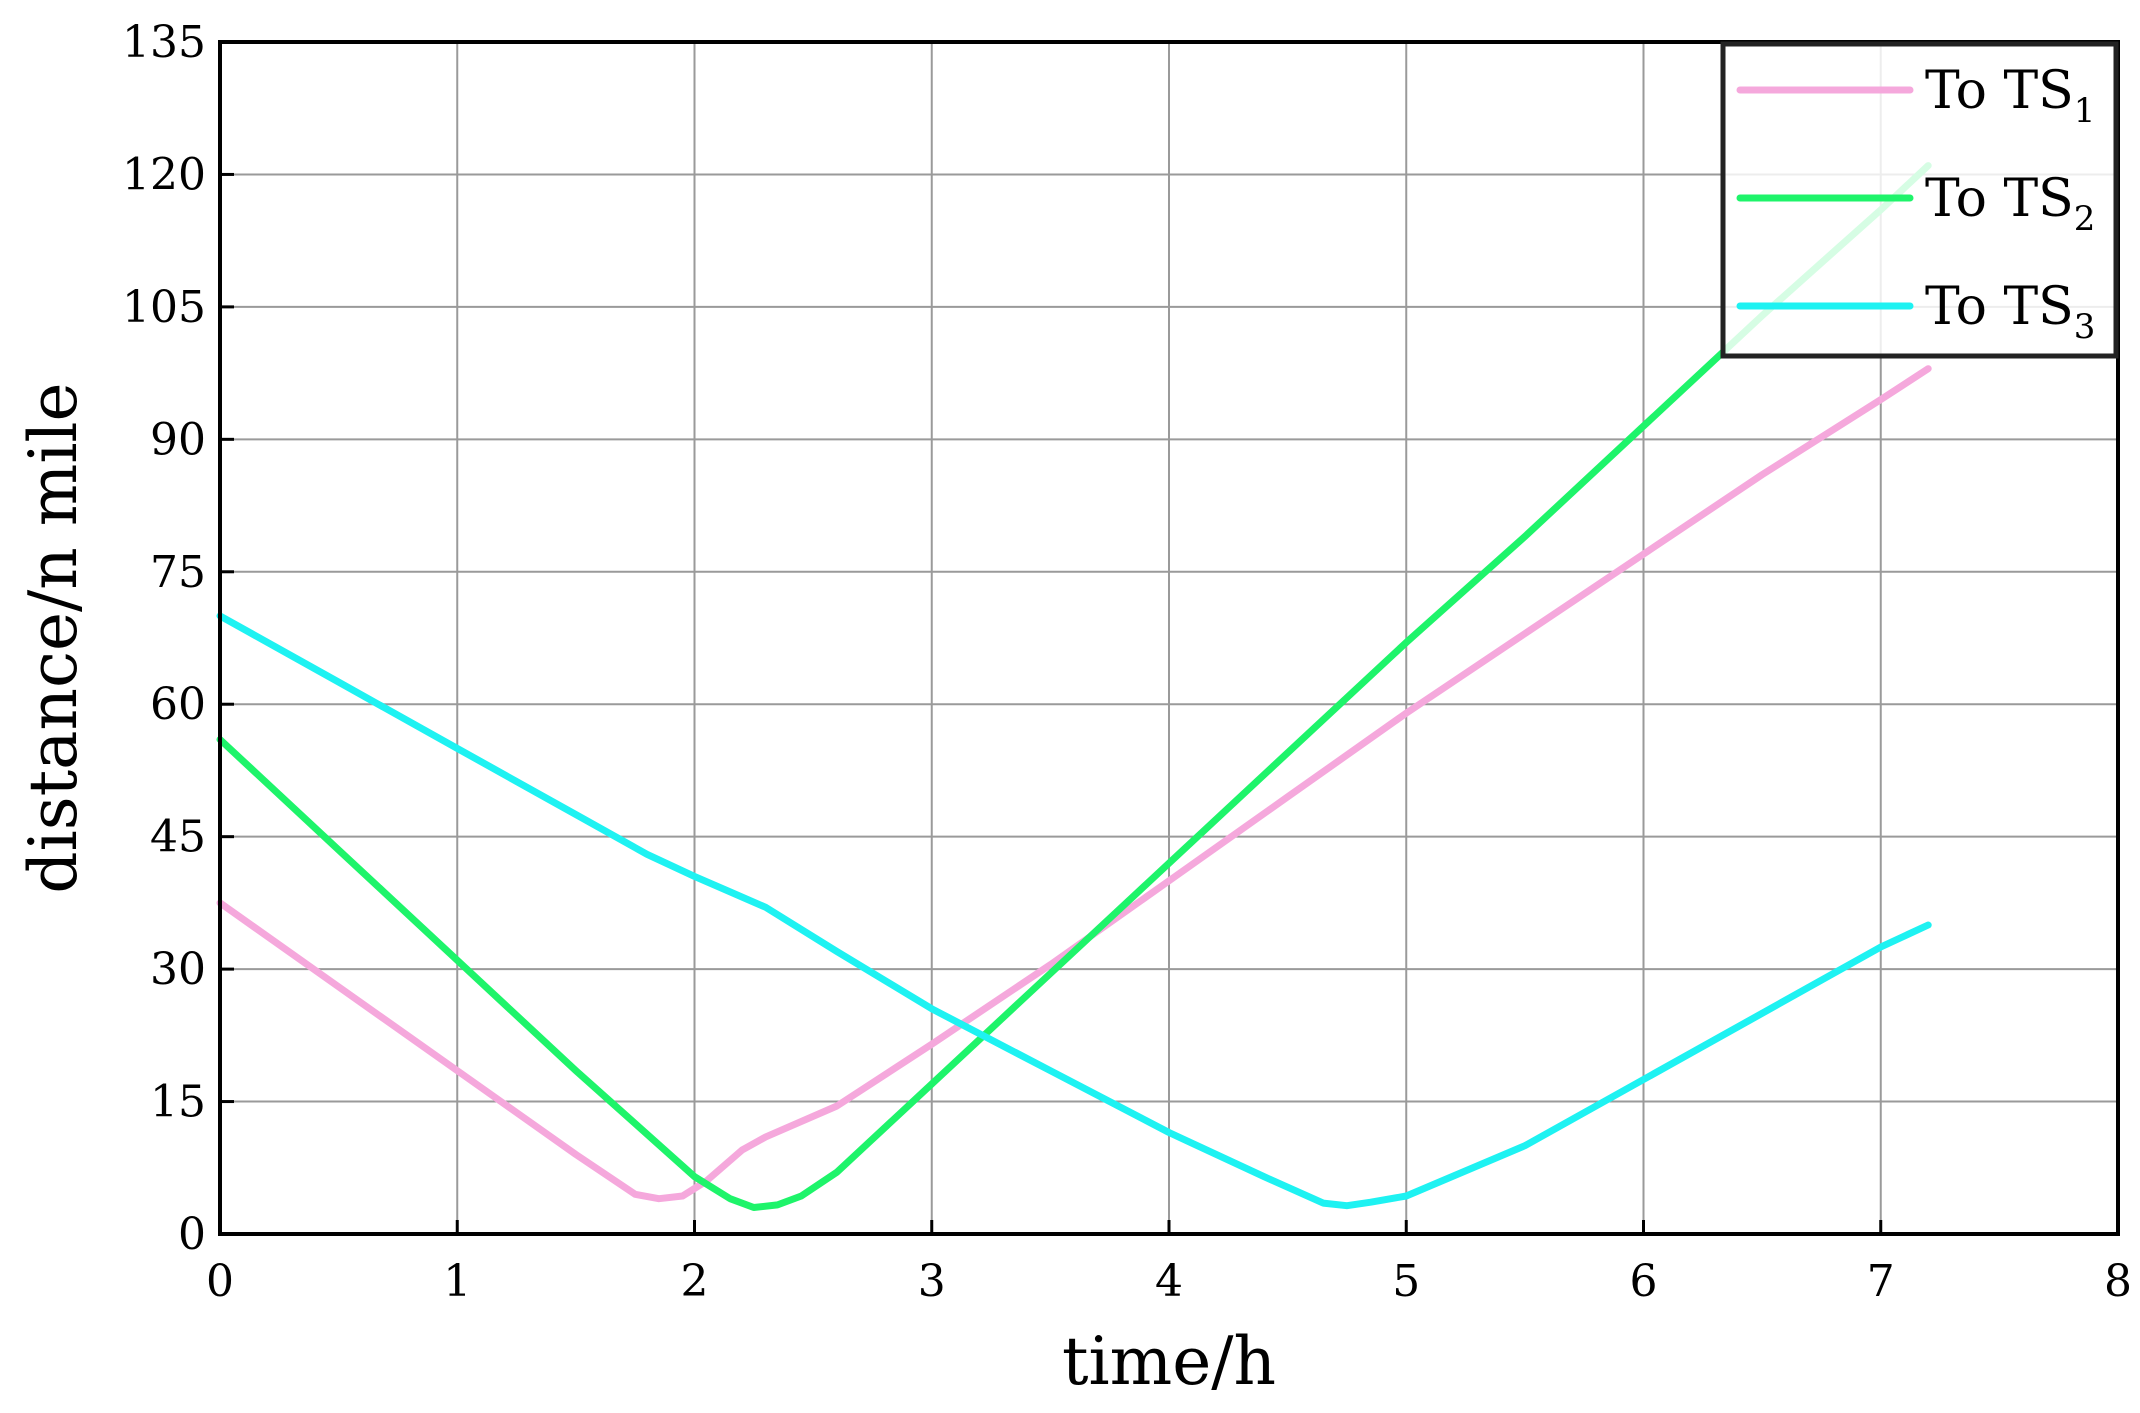 The height and width of the screenshot is (1413, 2140). What do you see at coordinates (53, 637) in the screenshot?
I see `y-axis-title: distance/n mile` at bounding box center [53, 637].